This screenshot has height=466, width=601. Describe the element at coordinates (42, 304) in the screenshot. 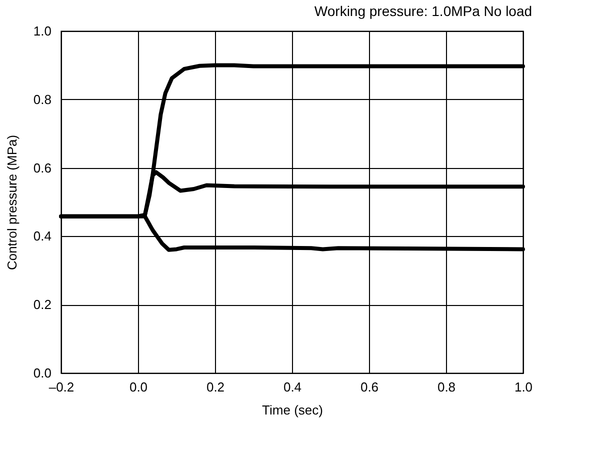

I see `y-tick-label: 0.2` at that location.